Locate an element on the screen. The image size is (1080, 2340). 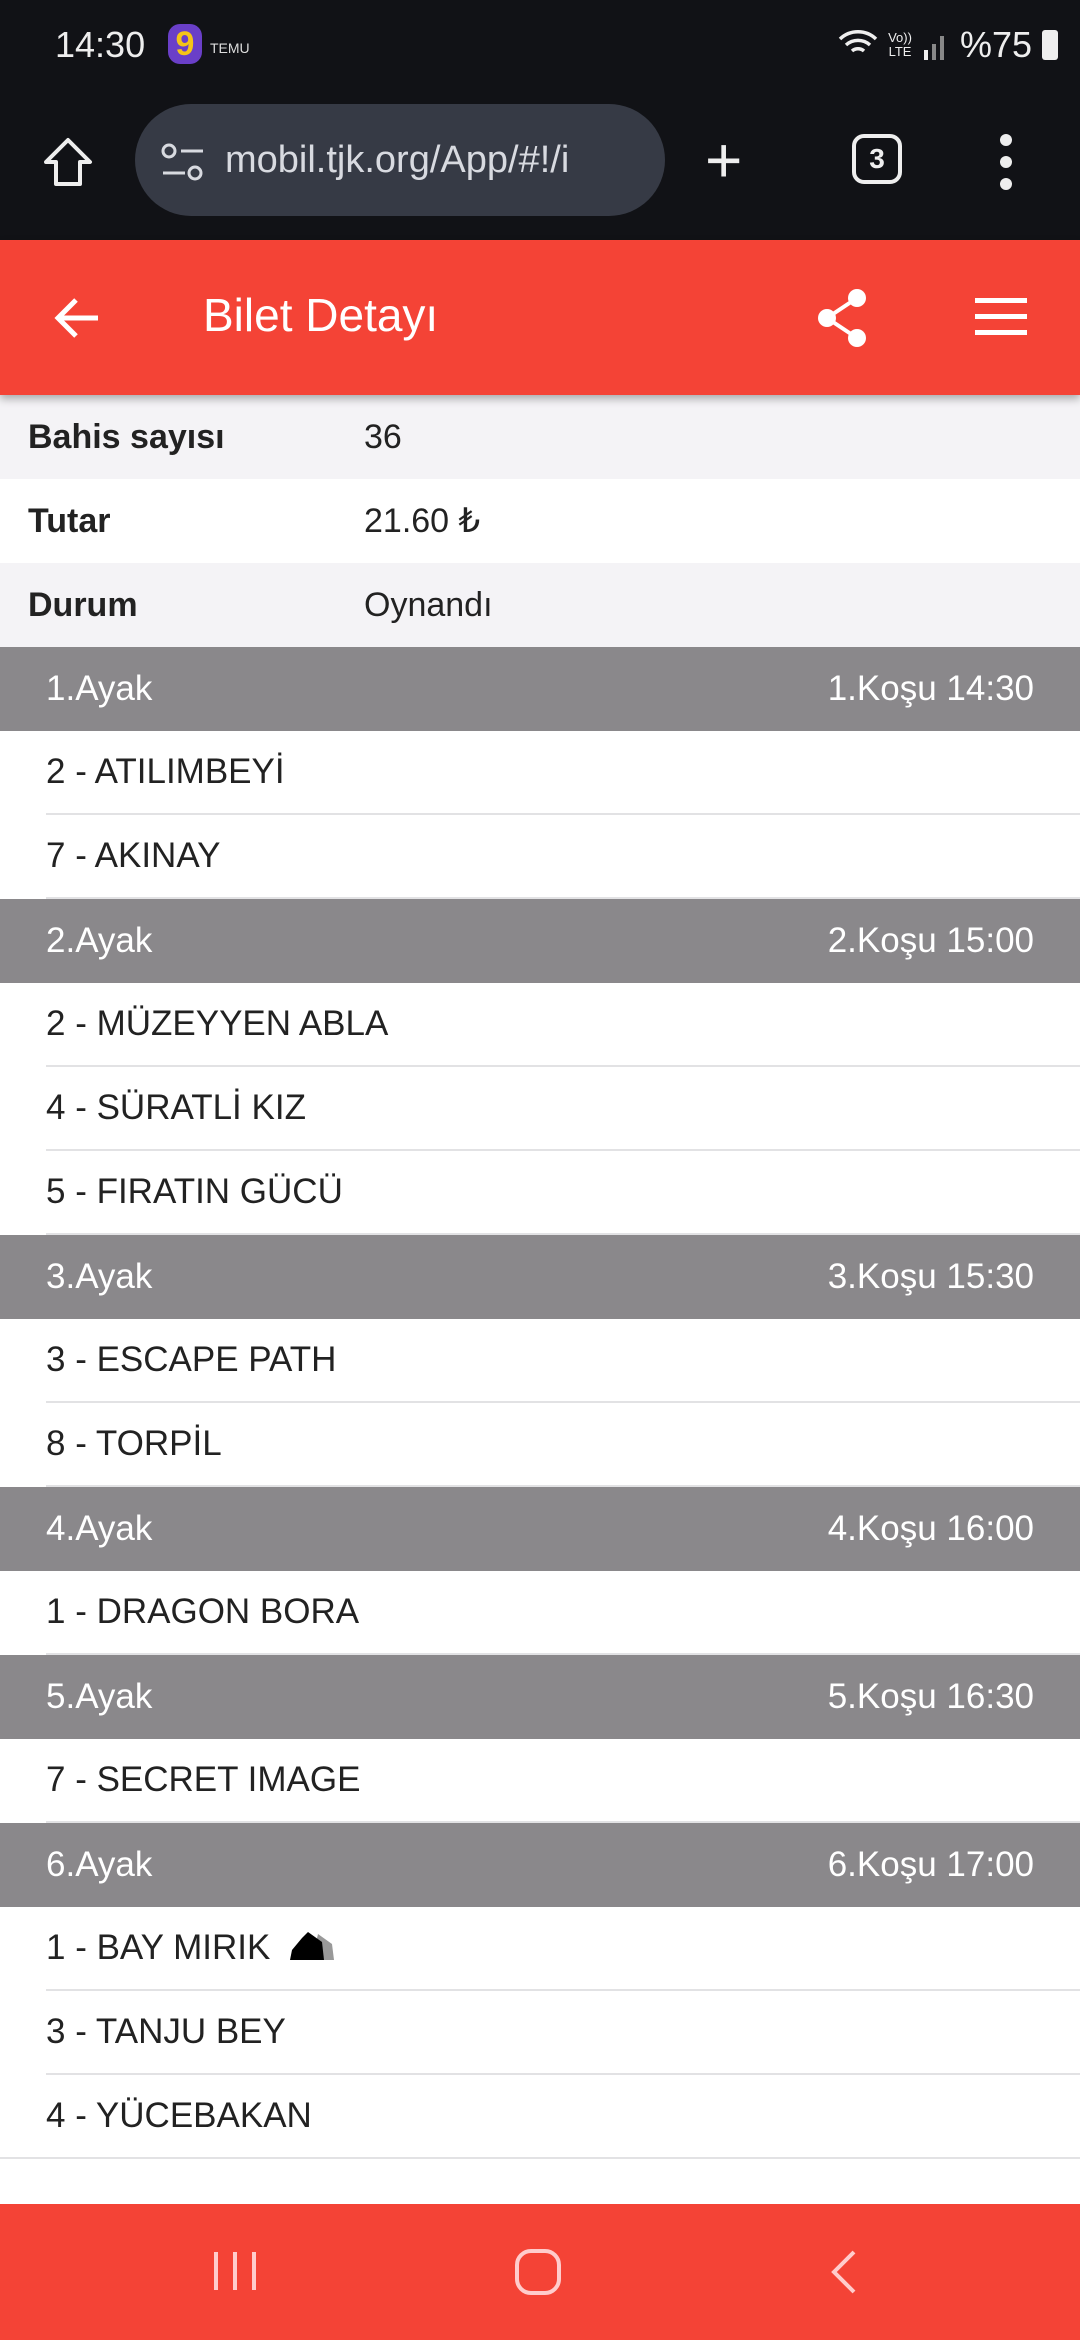
system-nav-bar is located at coordinates (540, 2272).